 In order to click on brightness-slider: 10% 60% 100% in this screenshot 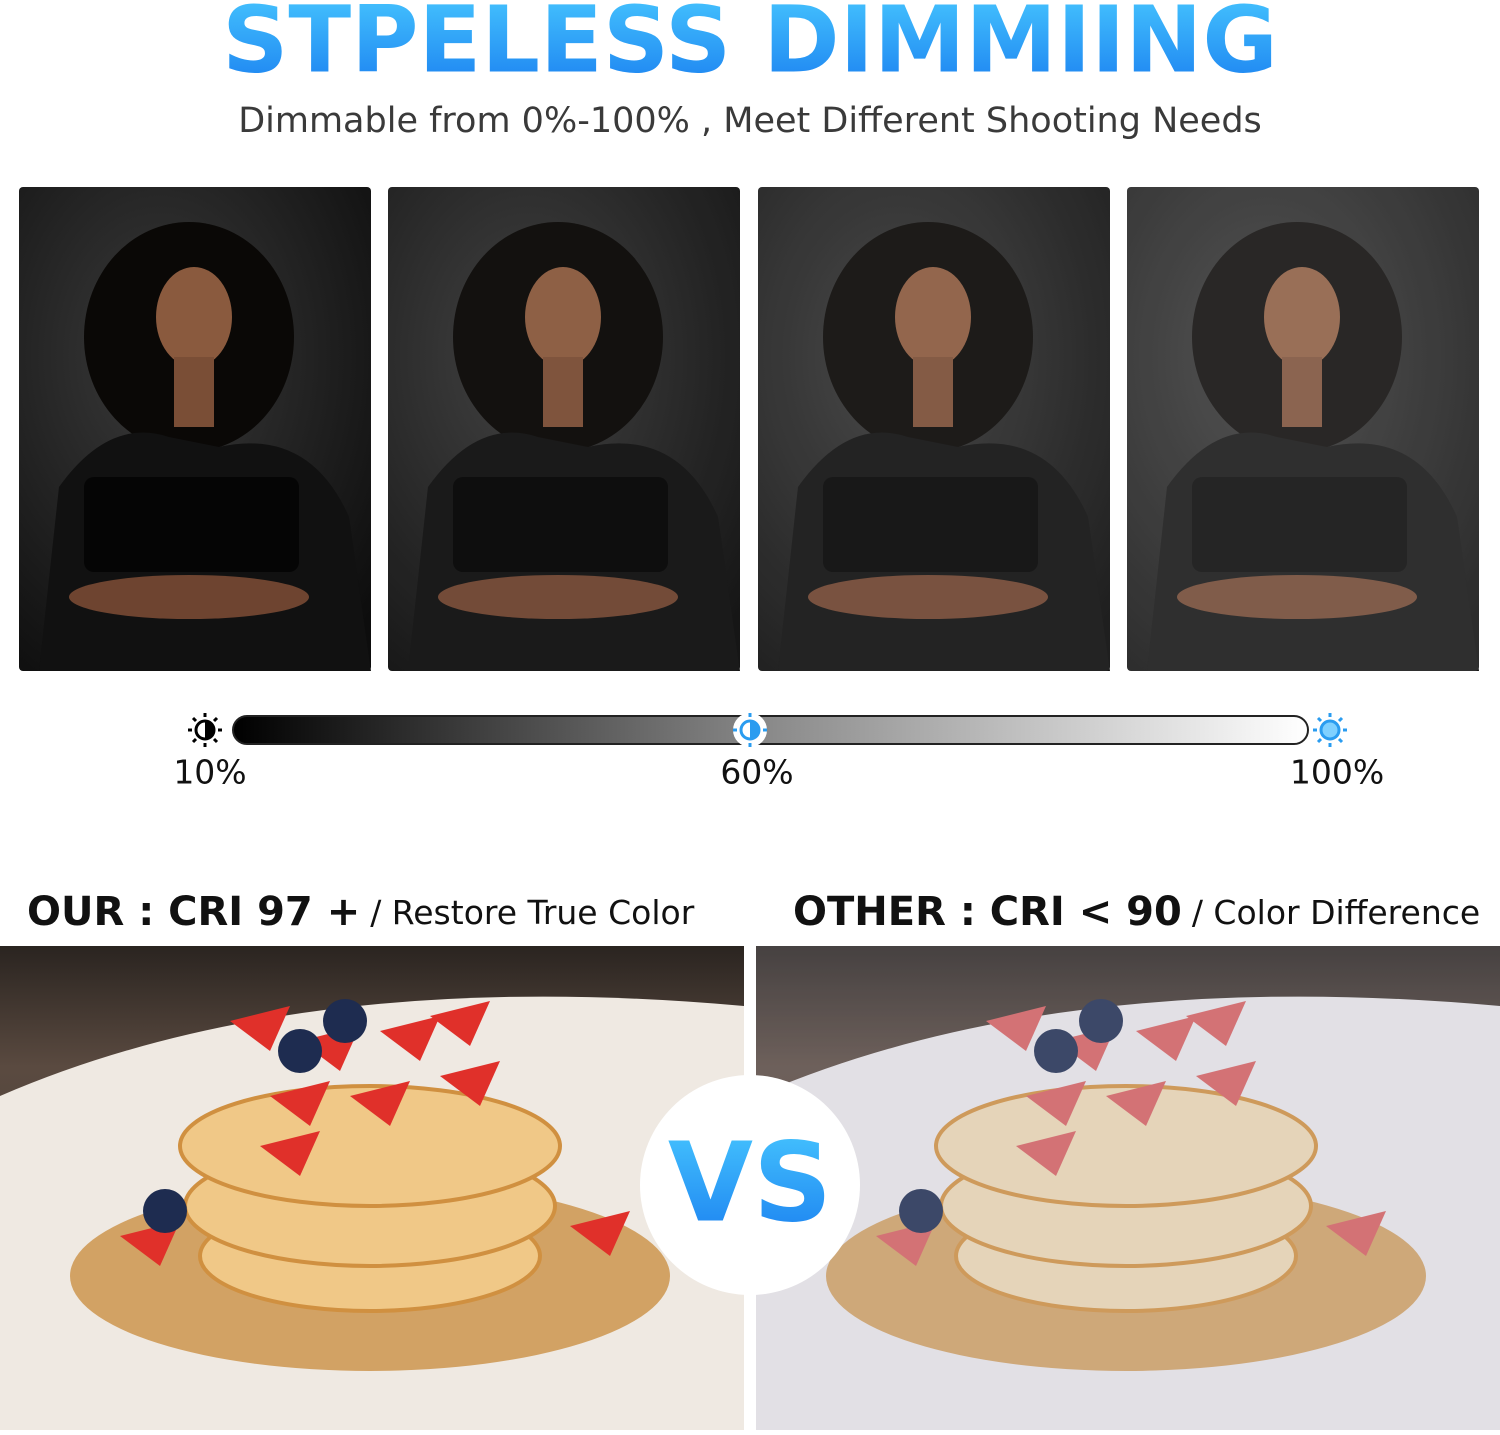, I will do `click(778, 752)`.